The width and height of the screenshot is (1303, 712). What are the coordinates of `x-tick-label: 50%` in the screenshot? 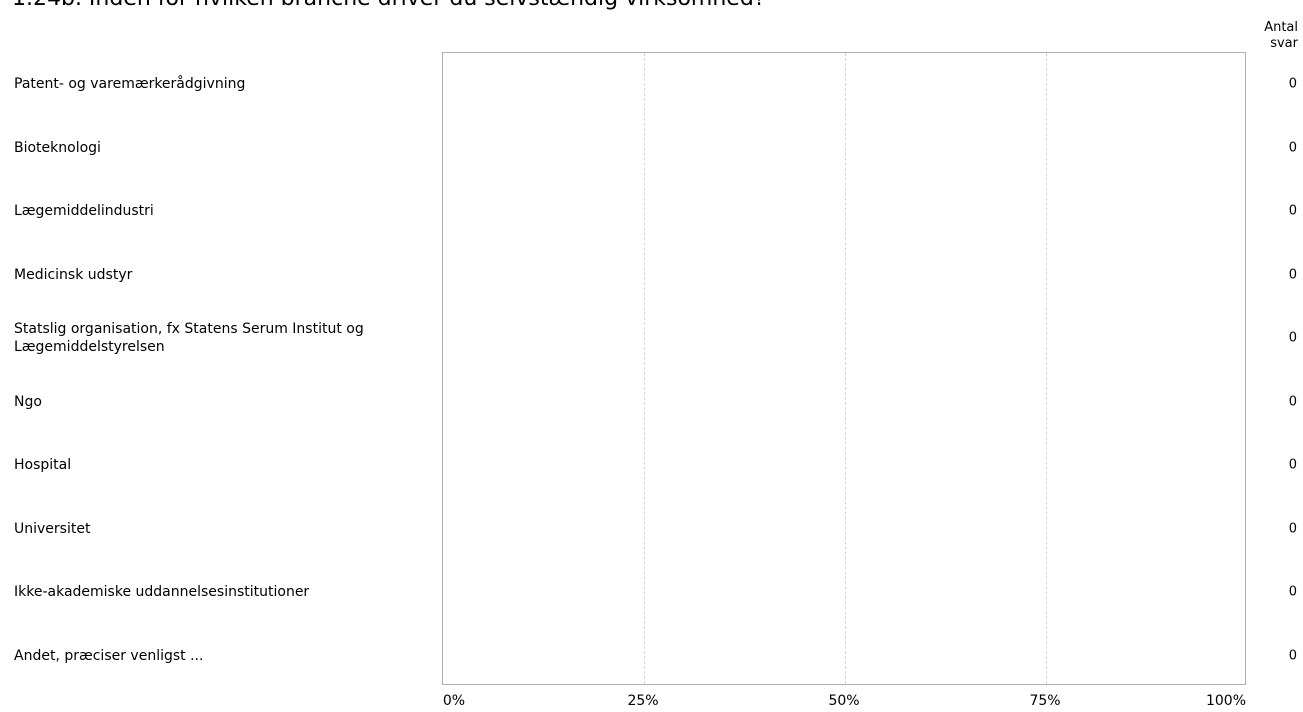 It's located at (844, 701).